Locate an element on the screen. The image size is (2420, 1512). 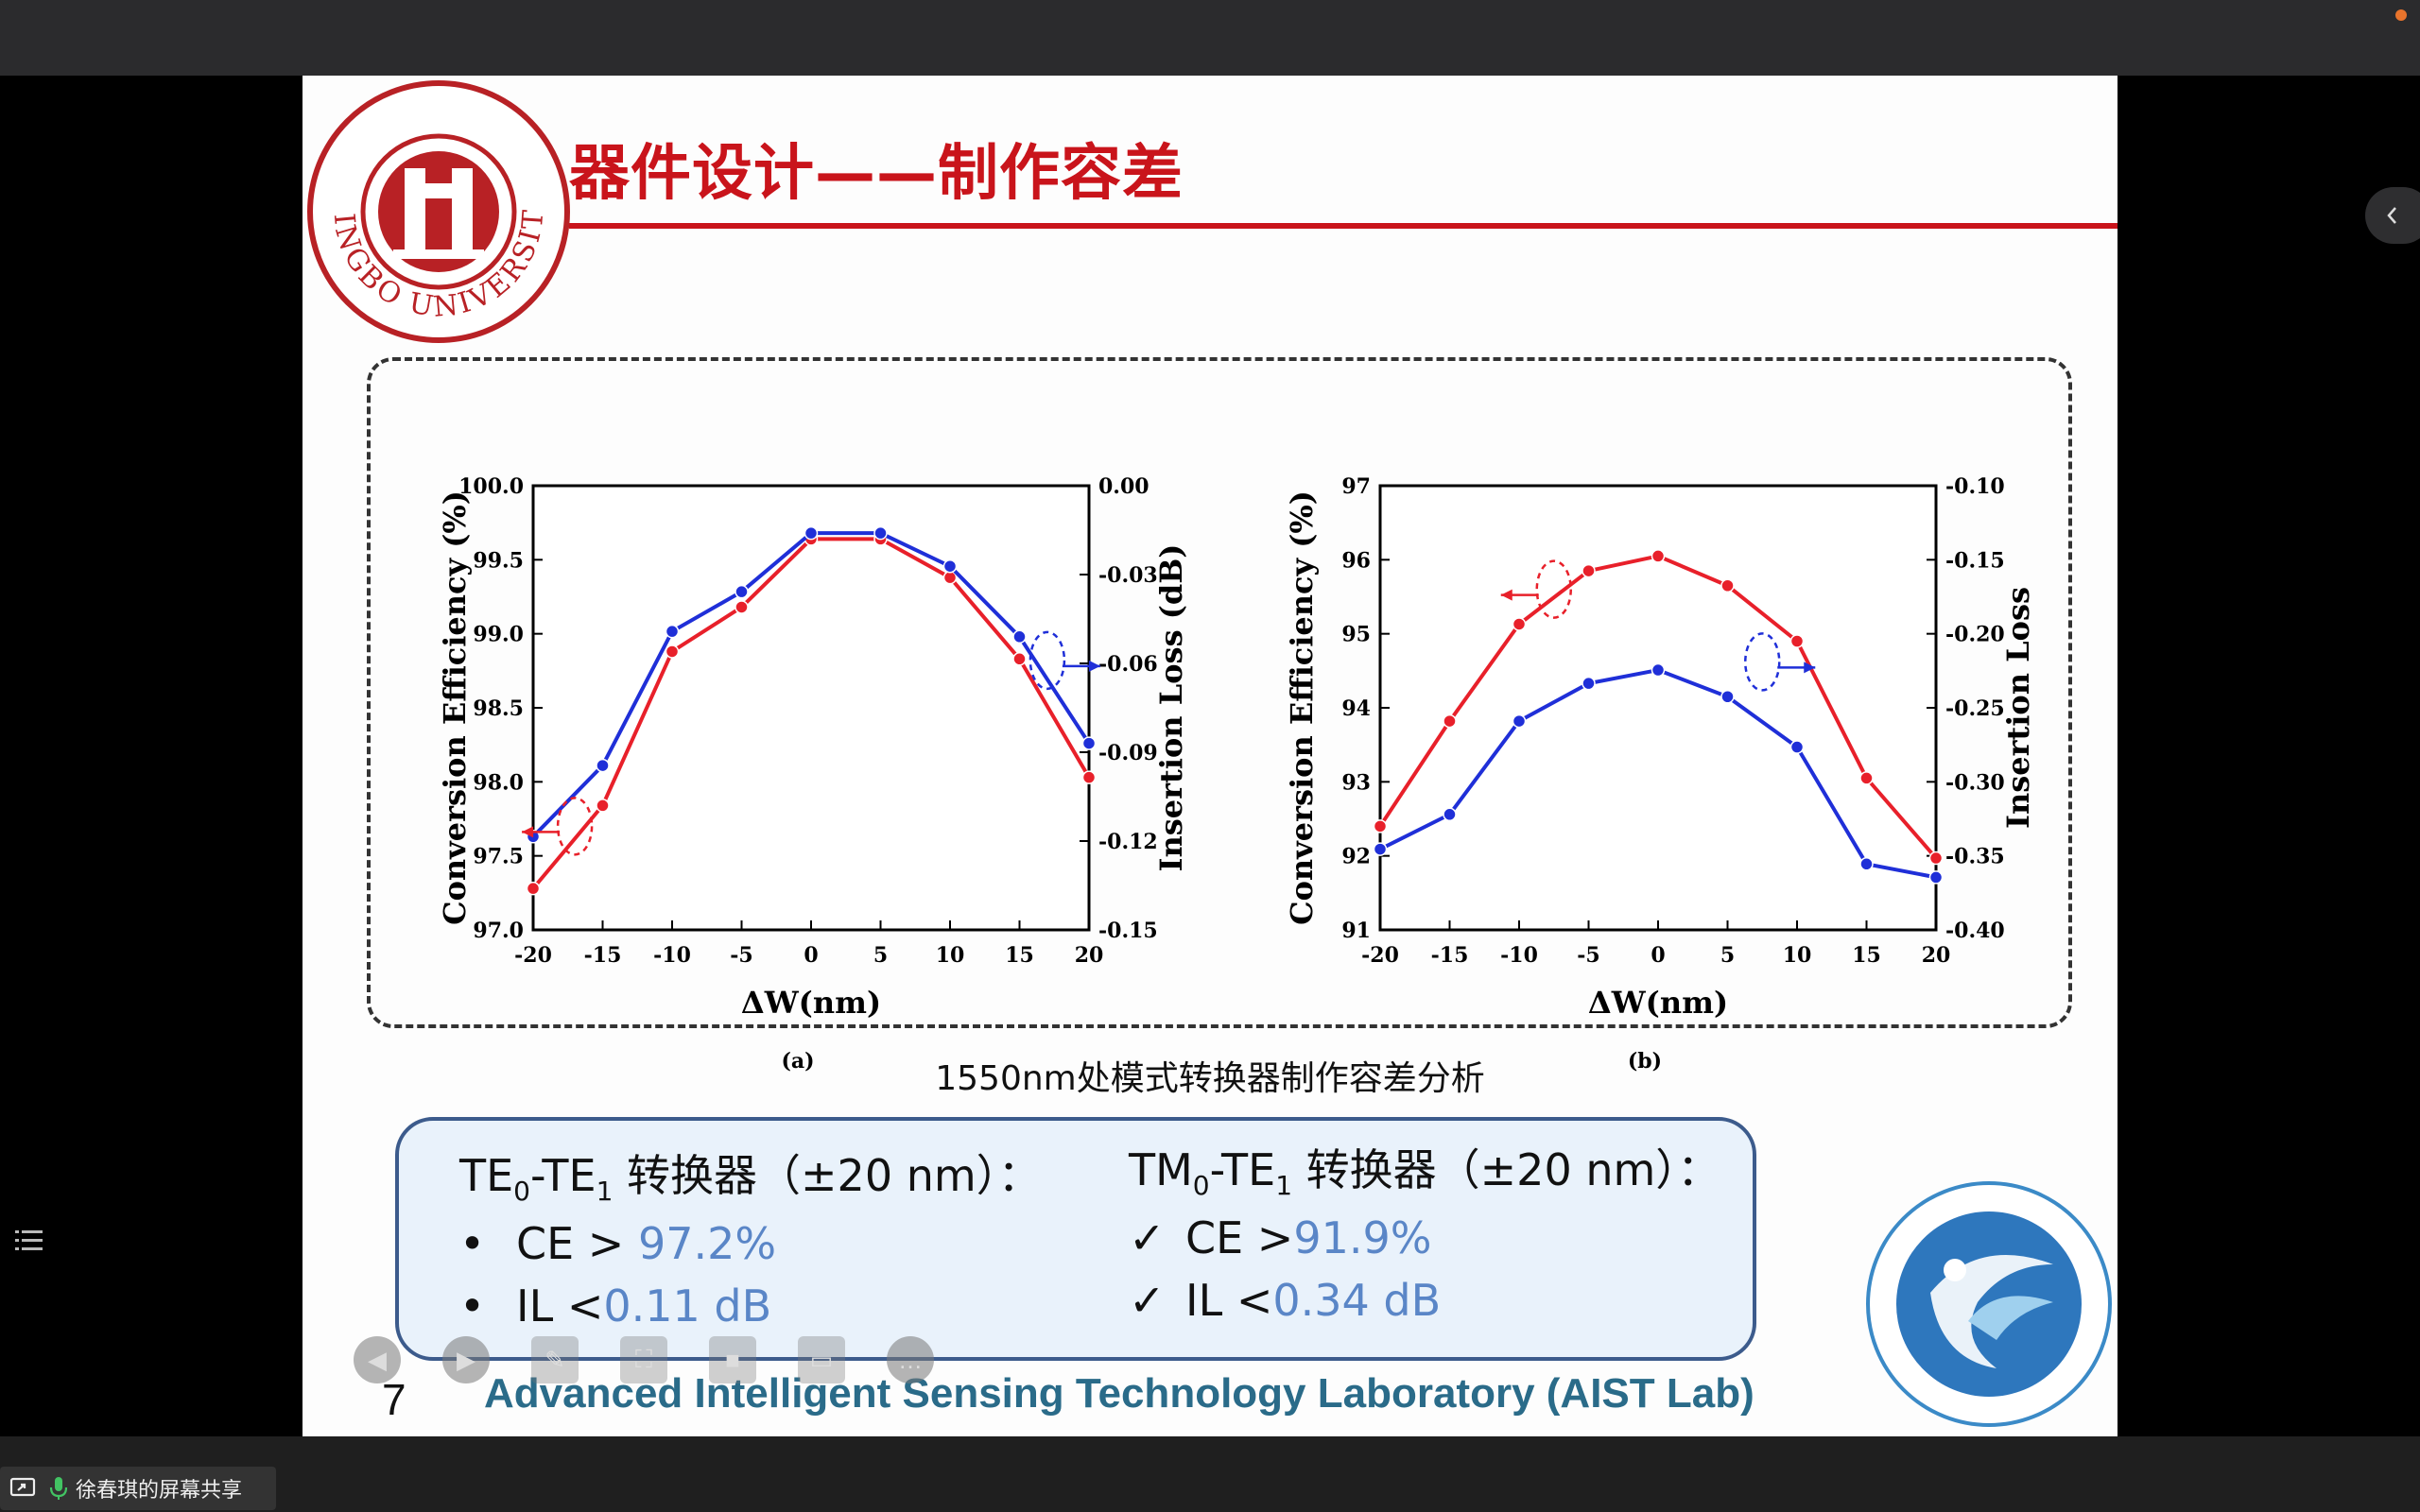
pen-button: ✎ is located at coordinates (555, 1359).